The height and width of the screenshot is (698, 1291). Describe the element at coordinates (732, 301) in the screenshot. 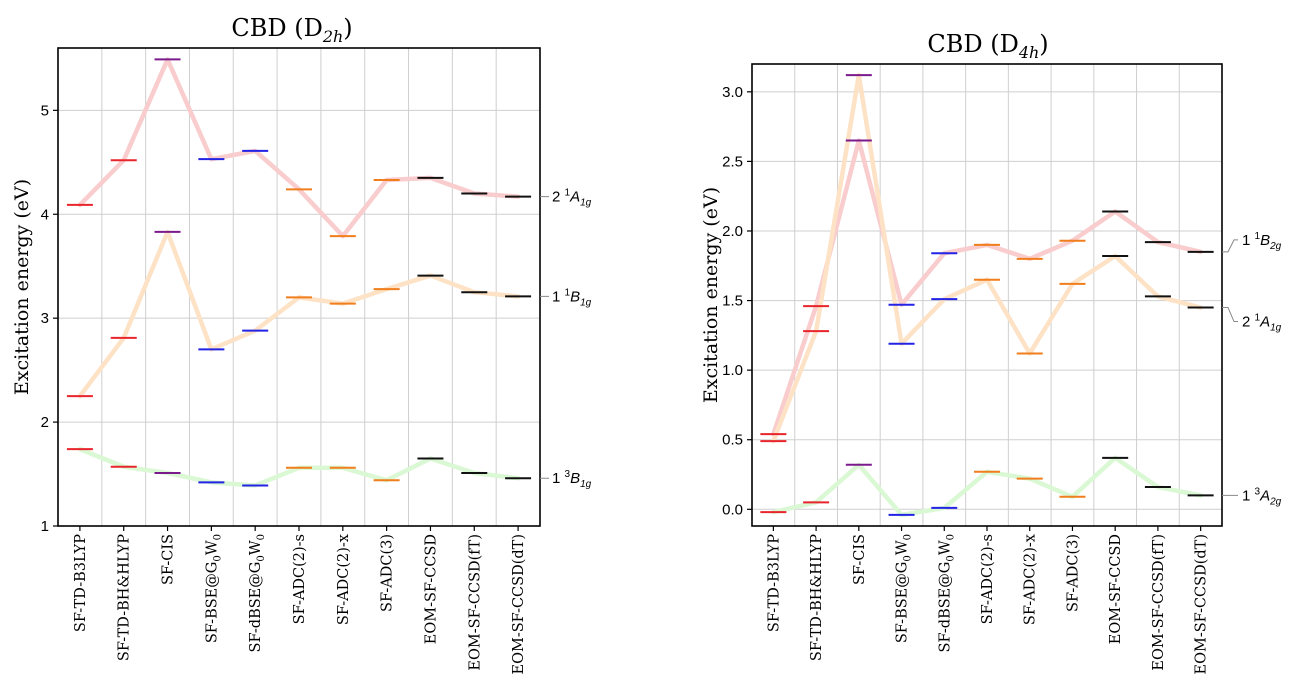

I see `y-tick-label: 1.5` at that location.